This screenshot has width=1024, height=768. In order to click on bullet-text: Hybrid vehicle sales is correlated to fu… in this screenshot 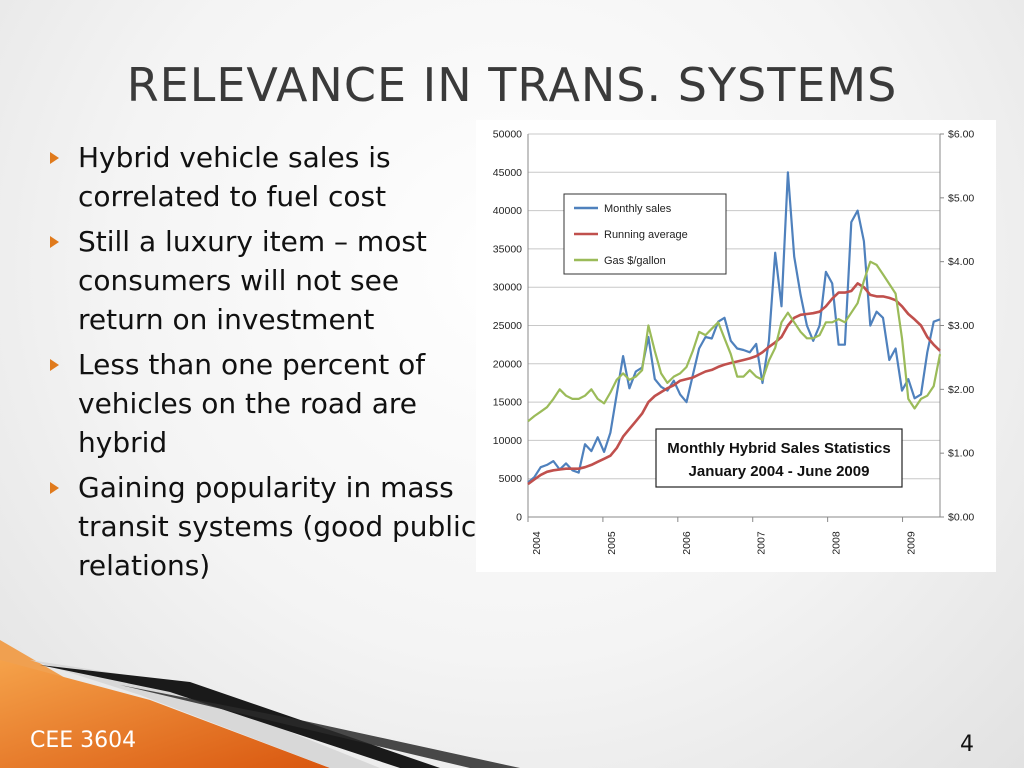, I will do `click(234, 177)`.